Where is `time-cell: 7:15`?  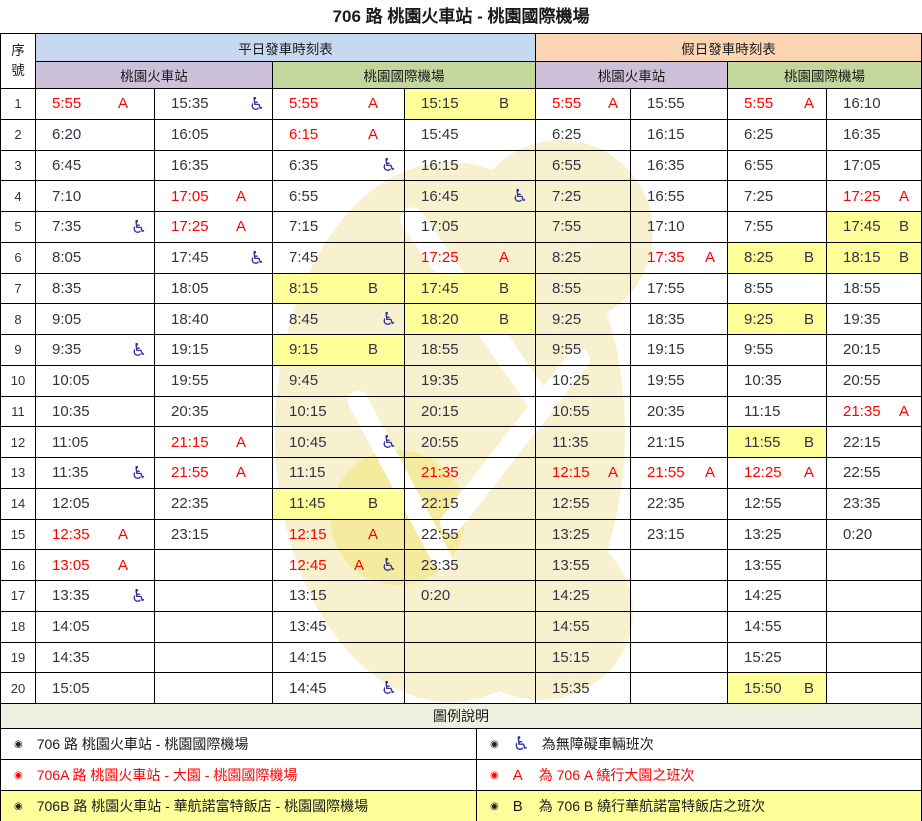
time-cell: 7:15 is located at coordinates (339, 227).